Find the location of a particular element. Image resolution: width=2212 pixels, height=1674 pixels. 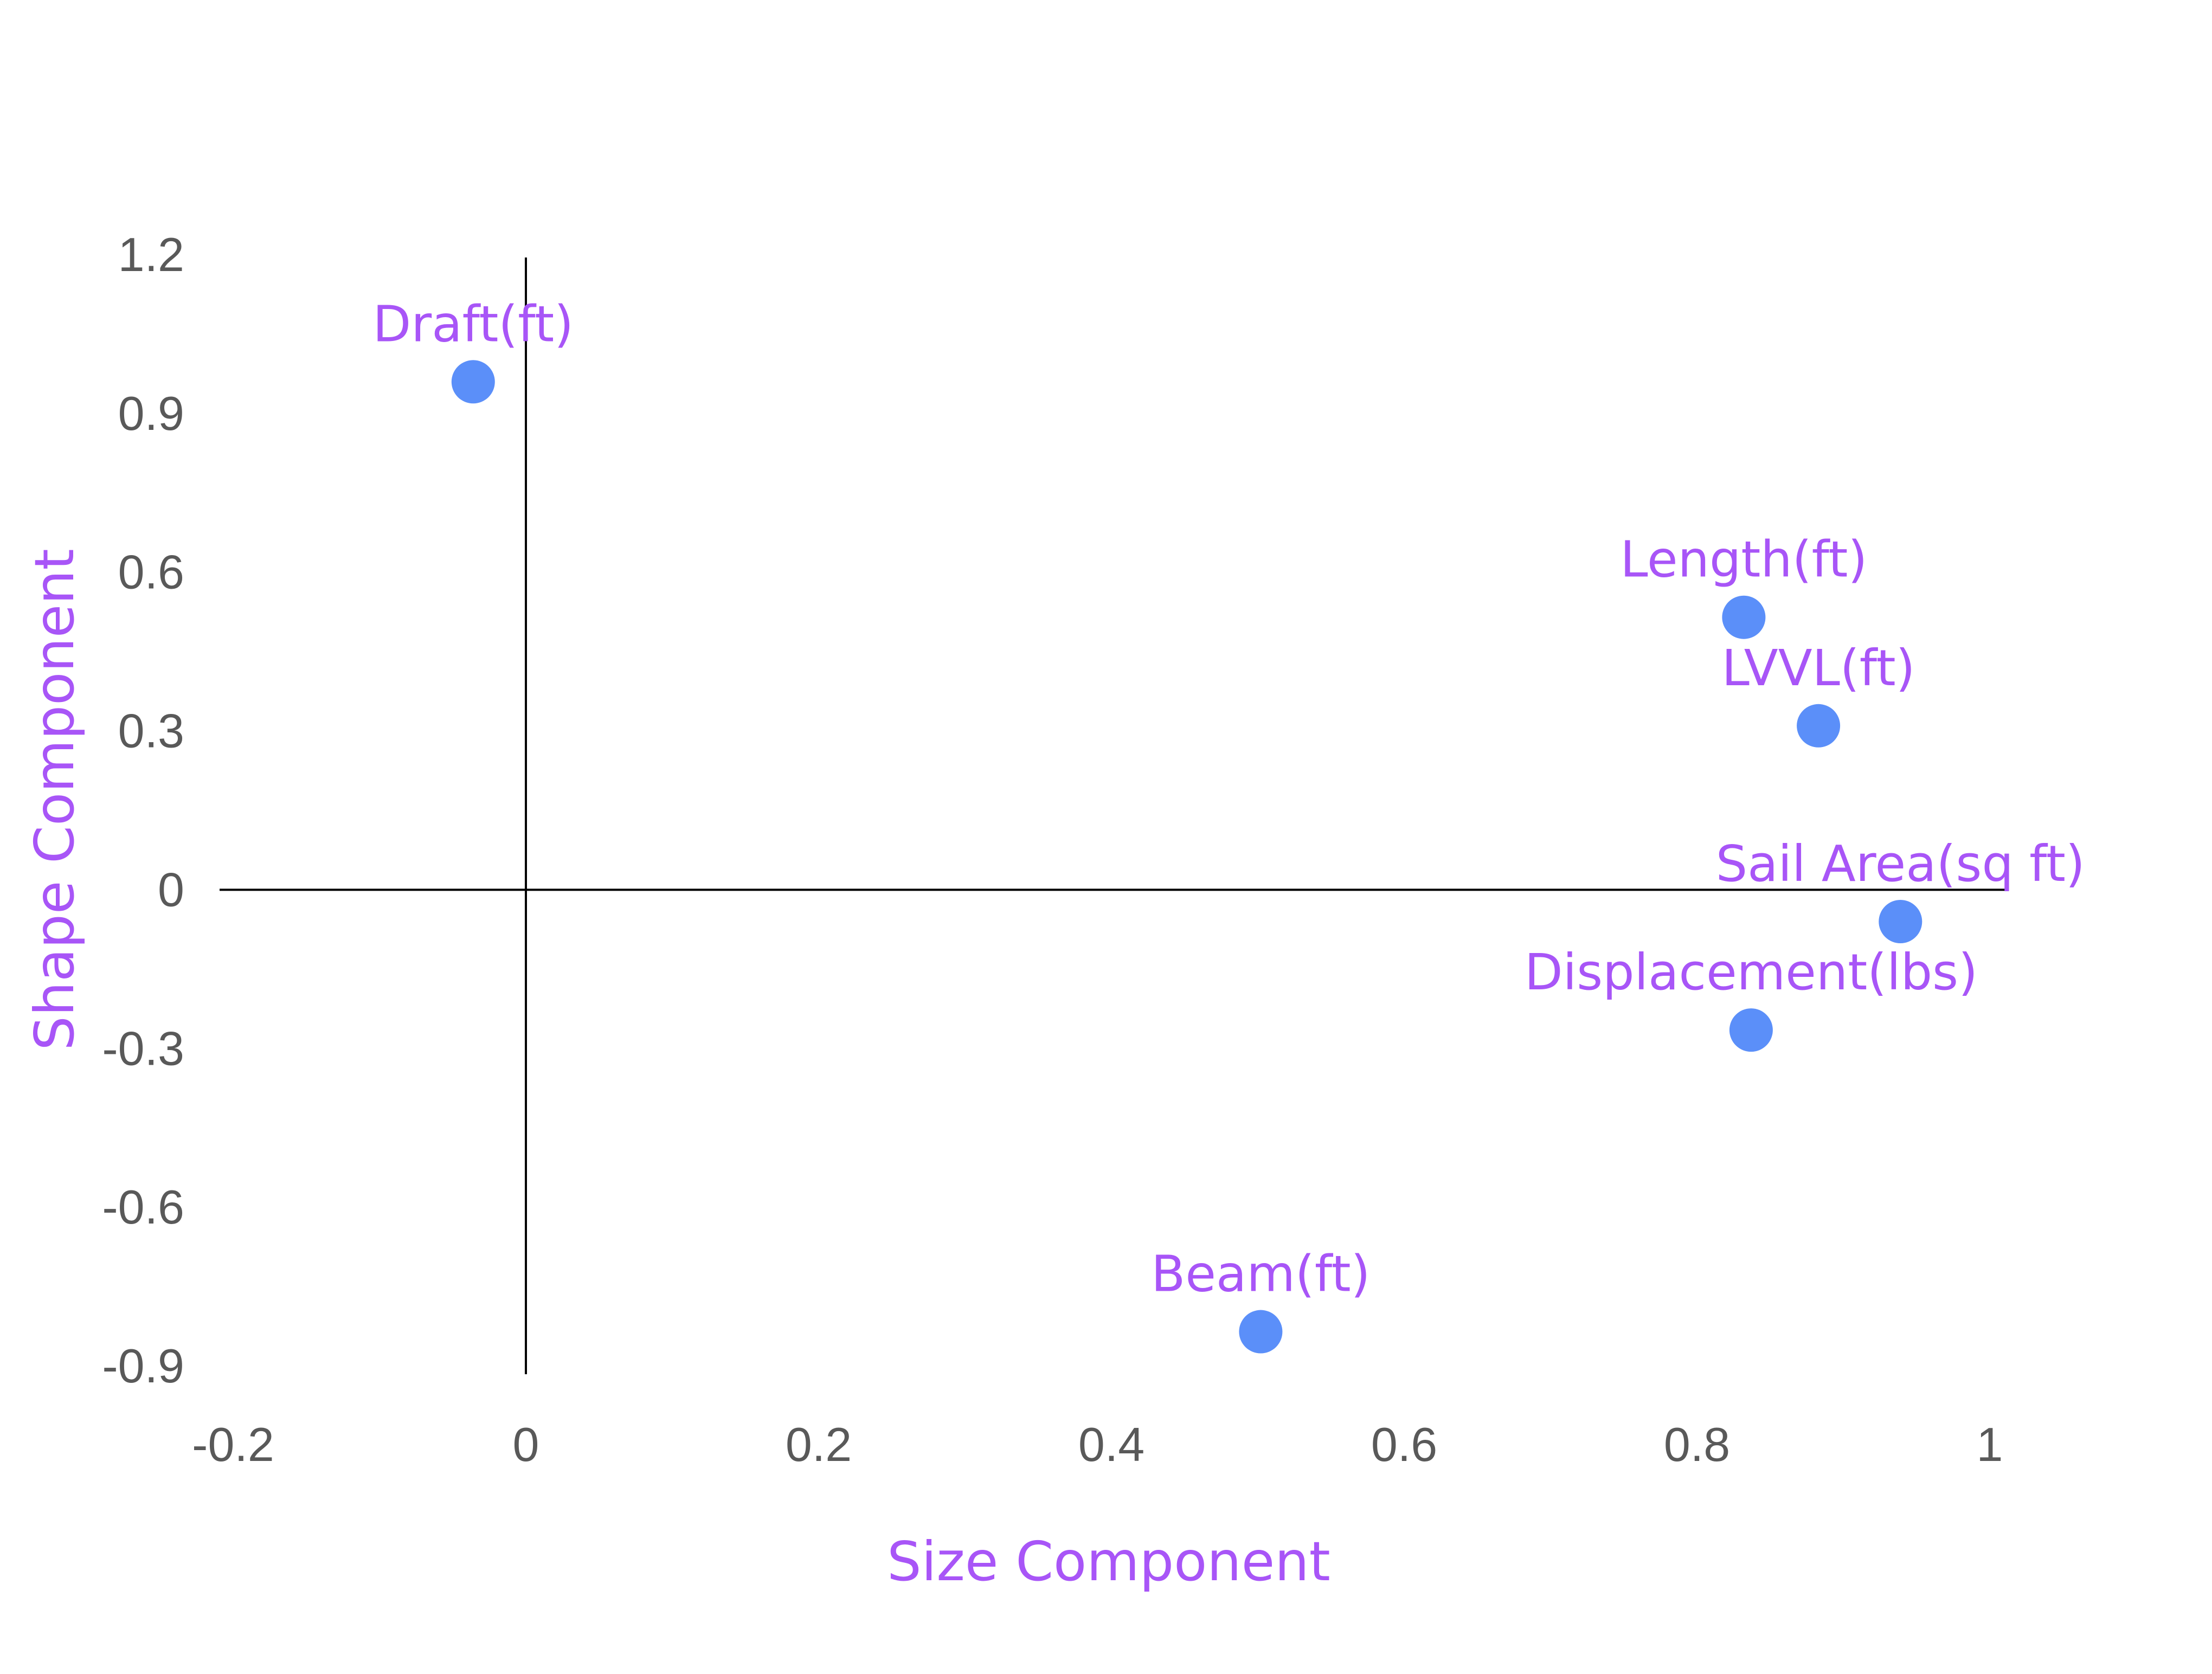

data-label: Sail Area(sq ft) is located at coordinates (1900, 864).